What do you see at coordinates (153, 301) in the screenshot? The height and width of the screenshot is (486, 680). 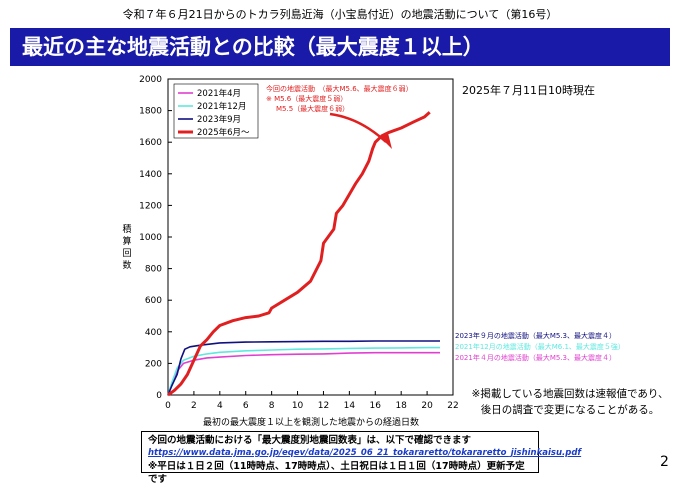 I see `y-tick-label: 600` at bounding box center [153, 301].